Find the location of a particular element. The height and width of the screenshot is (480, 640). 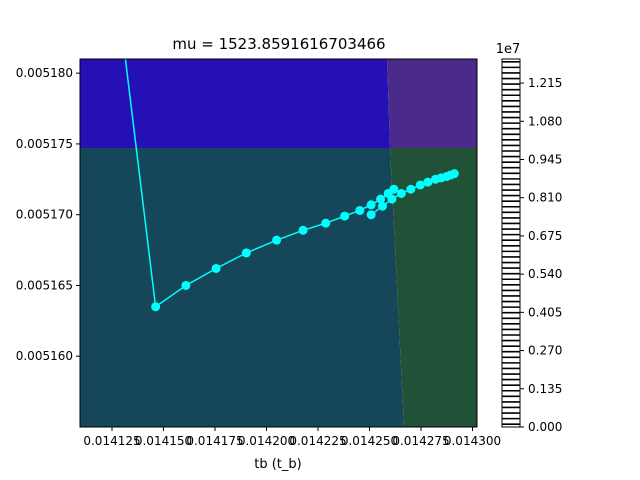

y-tick-label: 0.005165 is located at coordinates (44, 285).